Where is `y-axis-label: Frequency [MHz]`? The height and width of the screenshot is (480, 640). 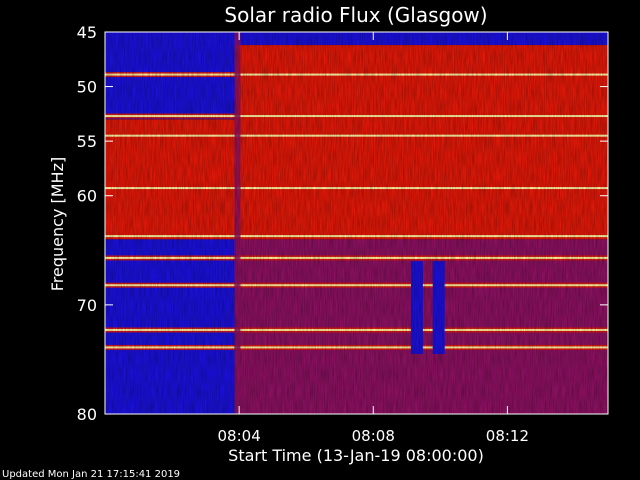 y-axis-label: Frequency [MHz] is located at coordinates (57, 224).